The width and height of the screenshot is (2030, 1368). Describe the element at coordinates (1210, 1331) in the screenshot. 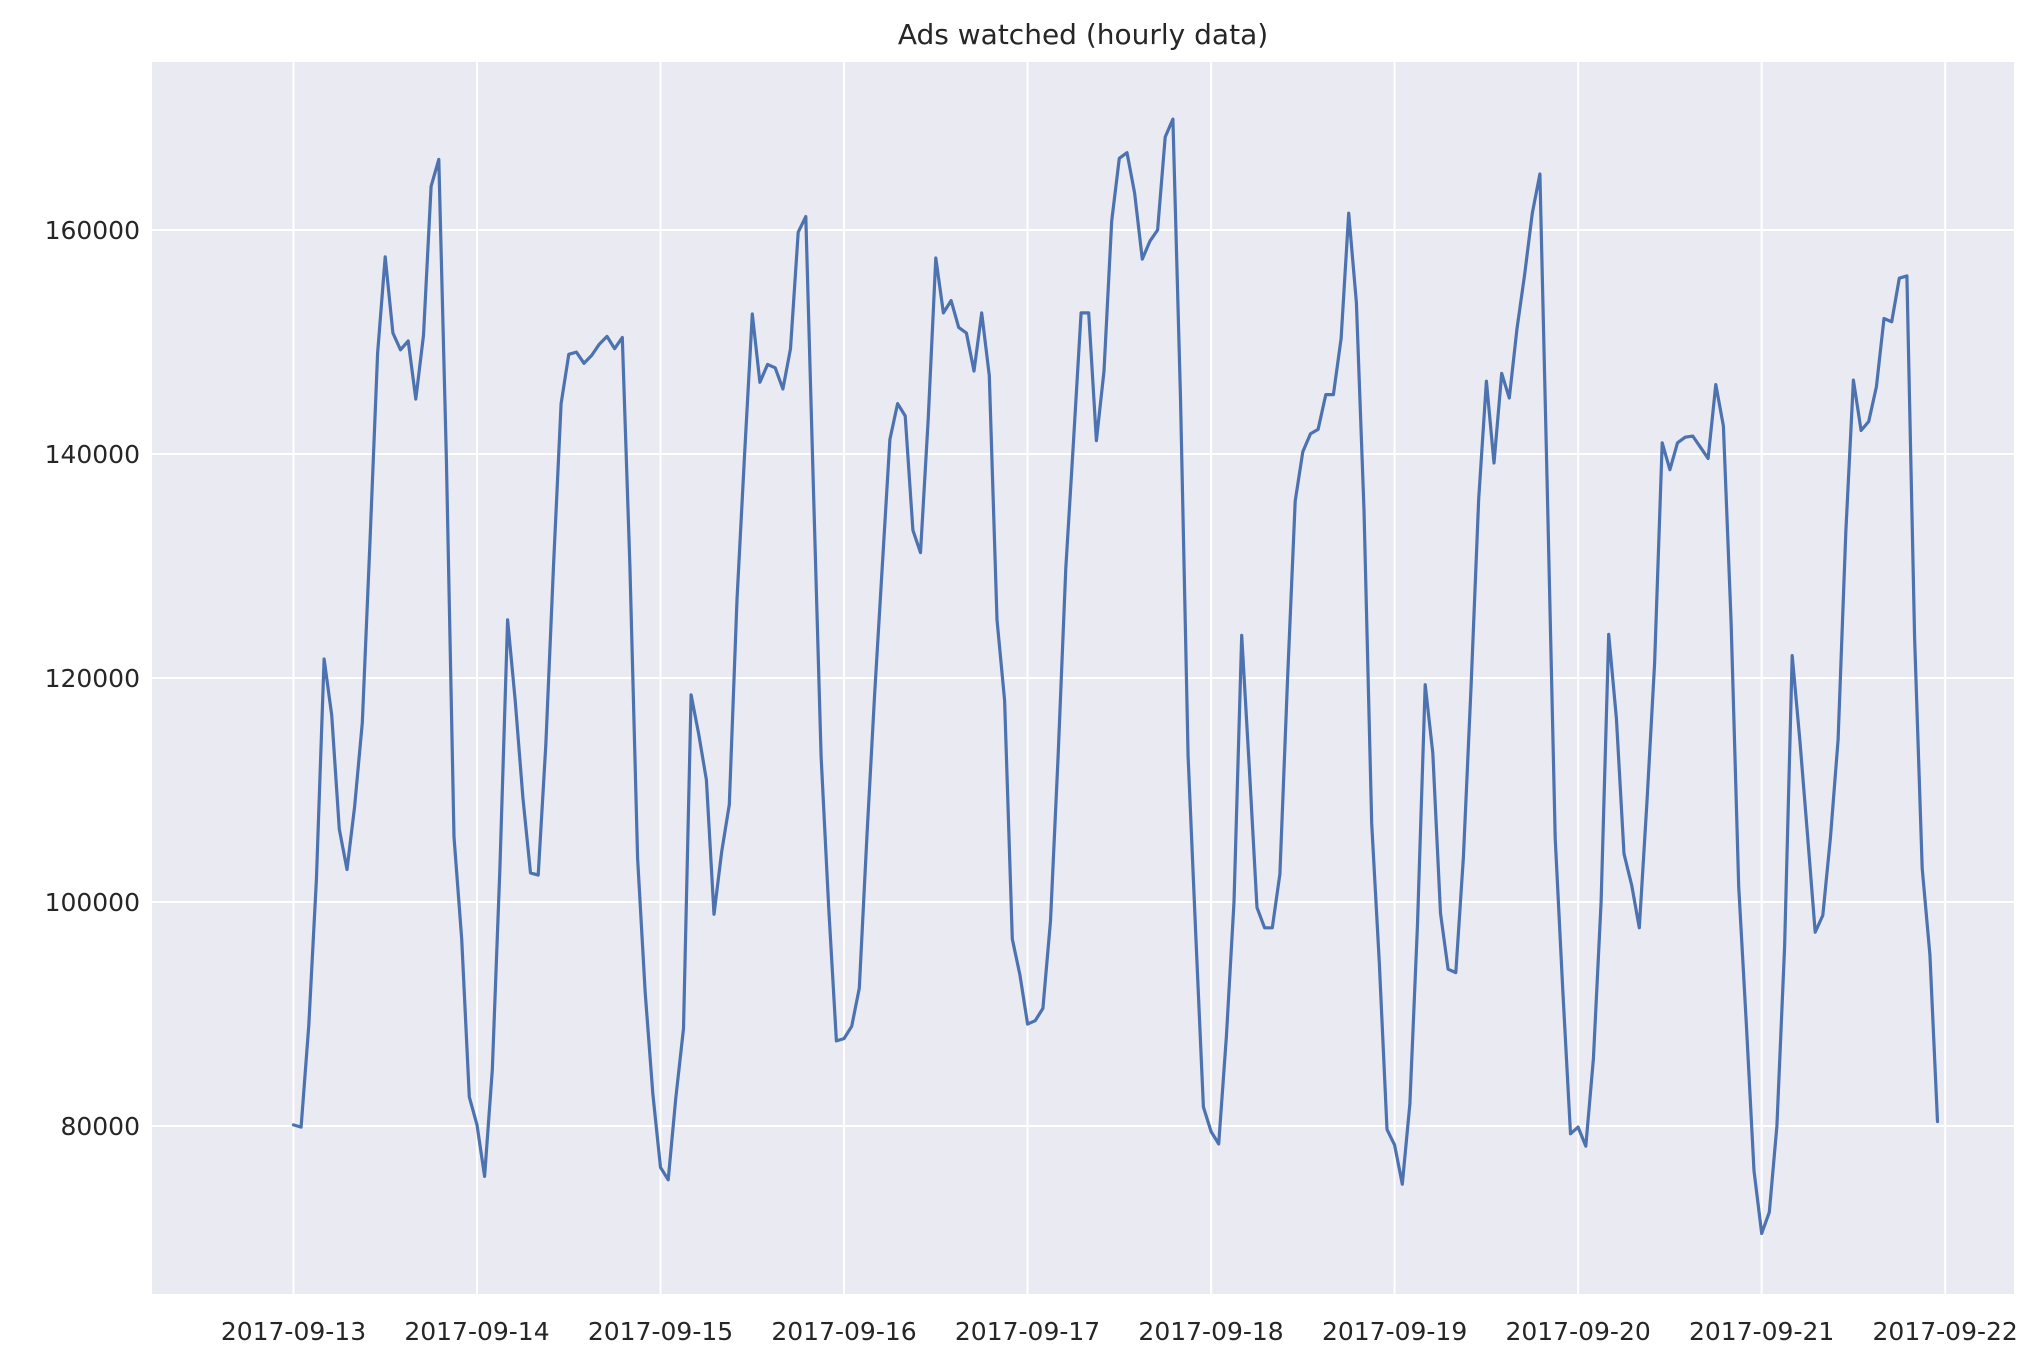

I see `x-tick-label: 2017-09-18` at that location.